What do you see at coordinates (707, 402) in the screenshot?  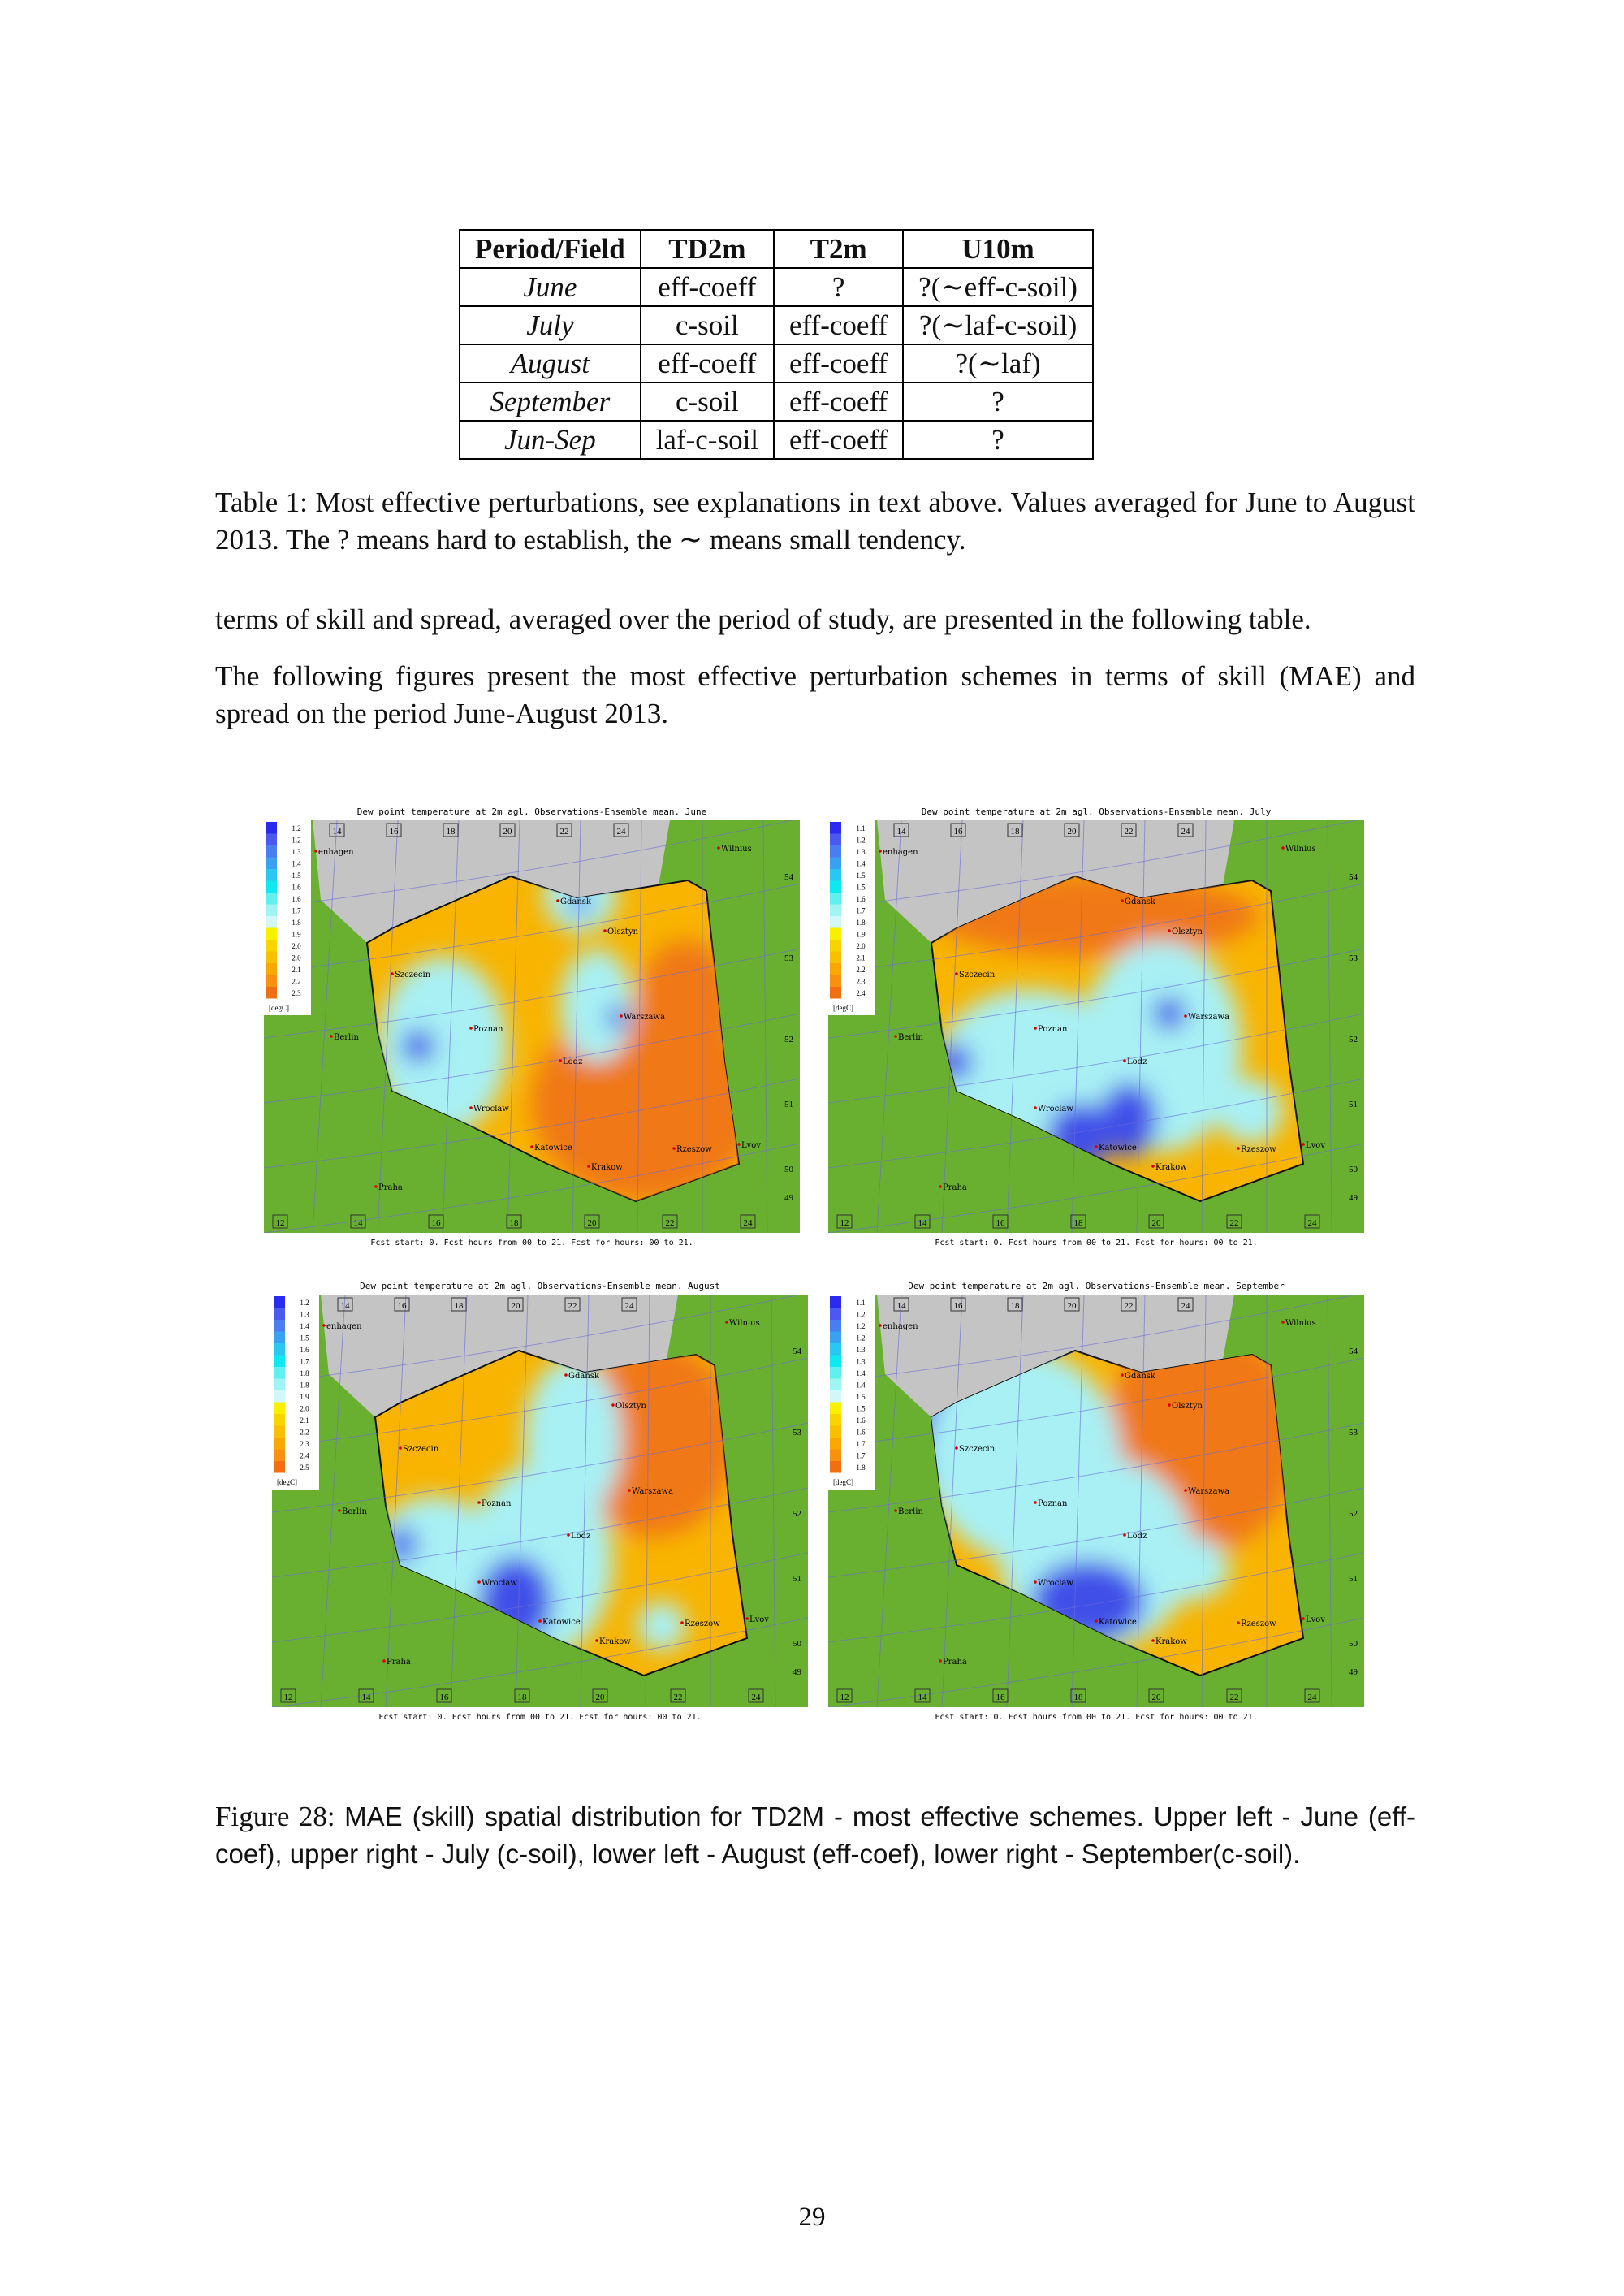 I see `table-cell: c-soil` at bounding box center [707, 402].